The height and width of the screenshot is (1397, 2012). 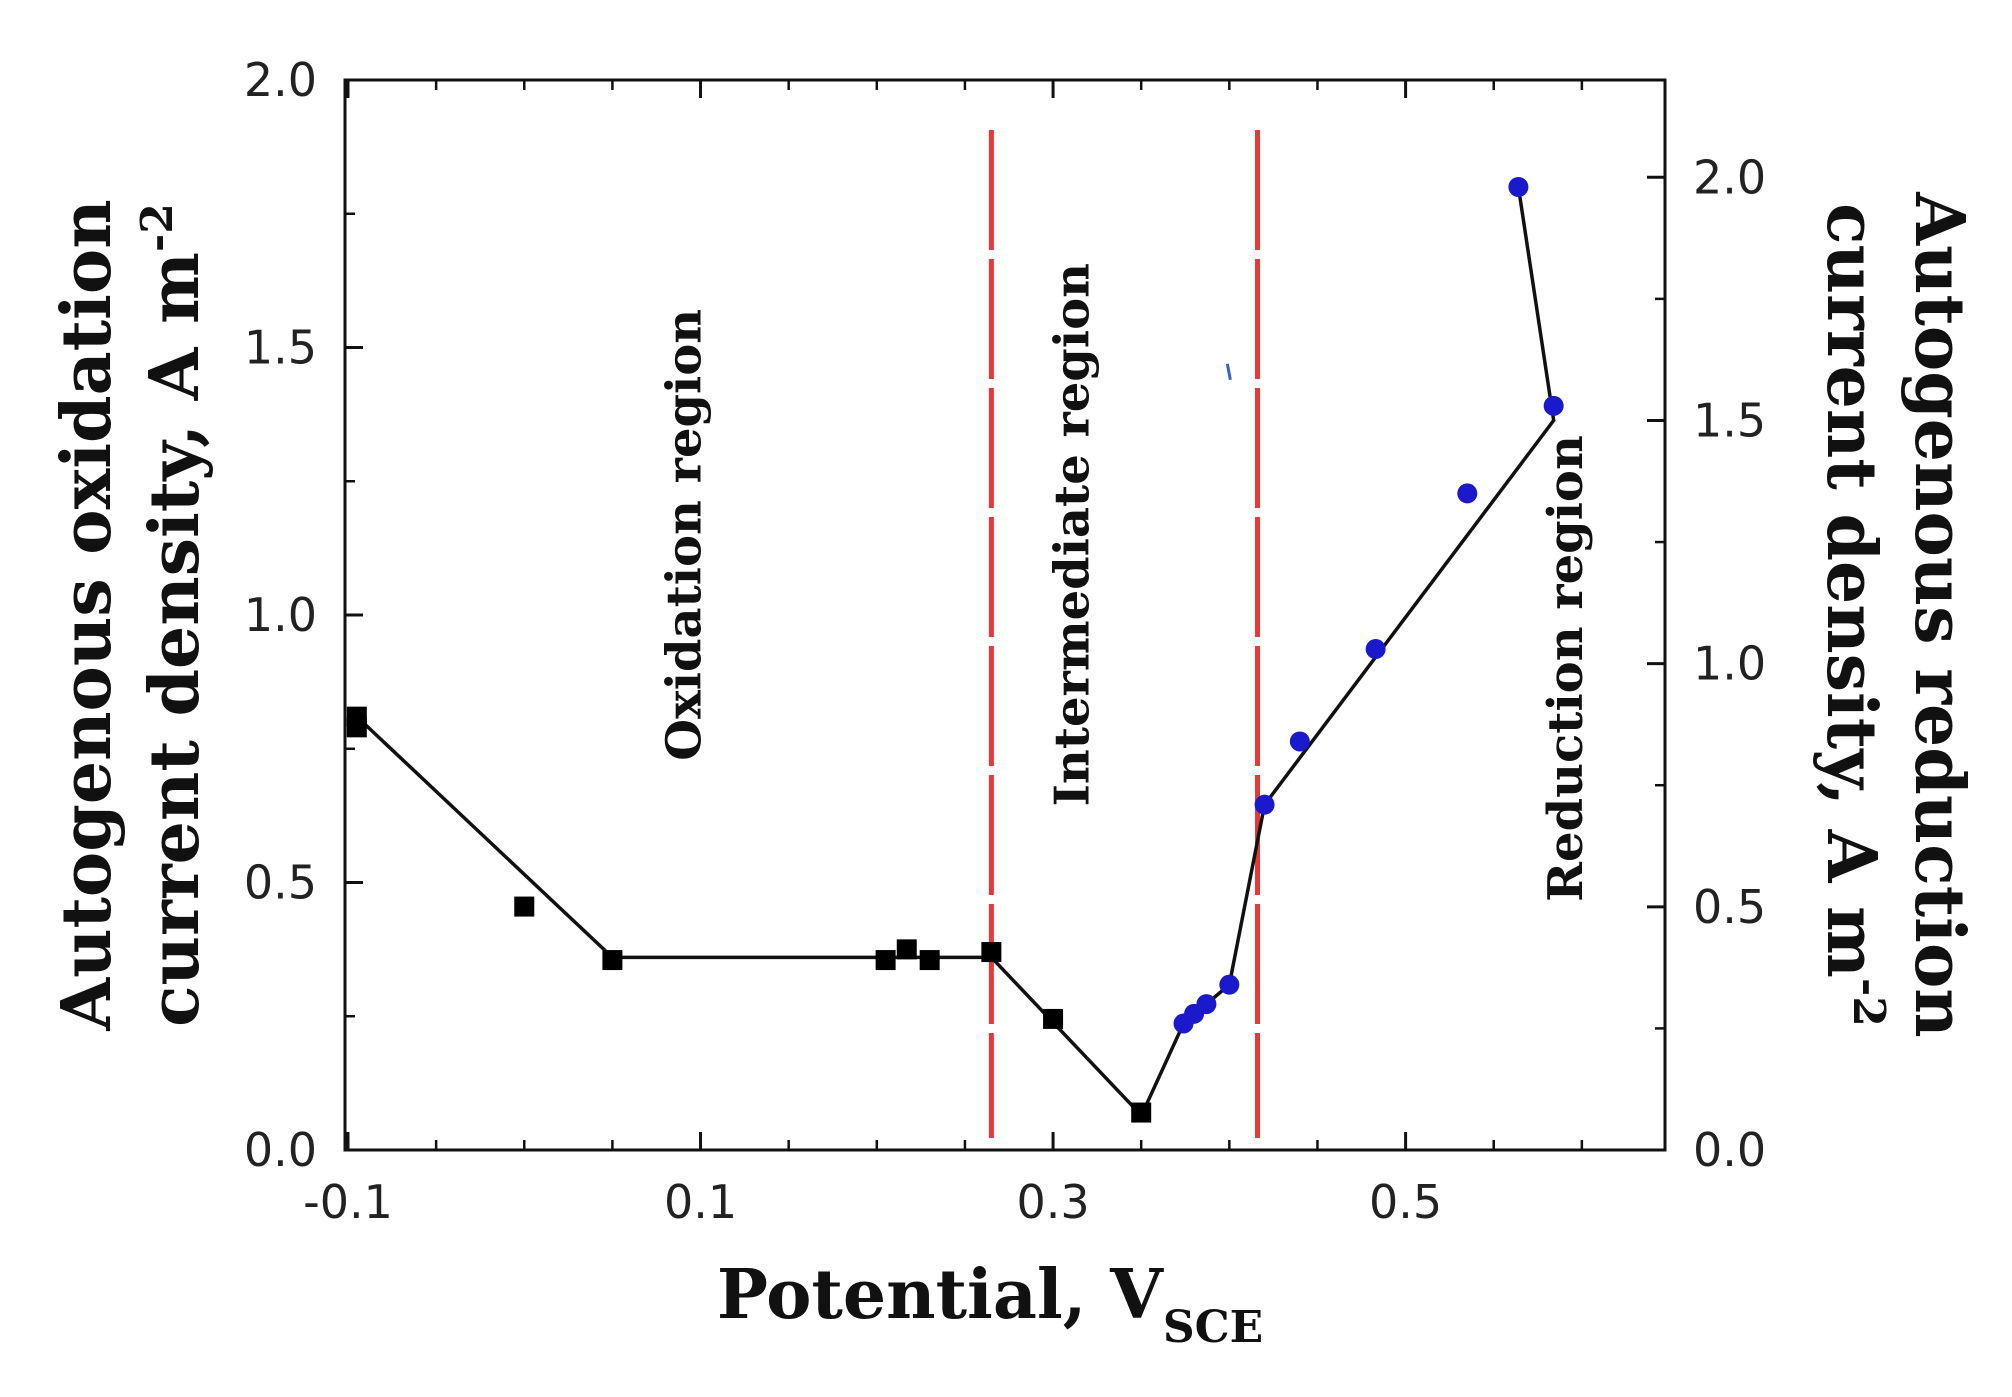 I want to click on region-label: Oxidation region, so click(x=685, y=535).